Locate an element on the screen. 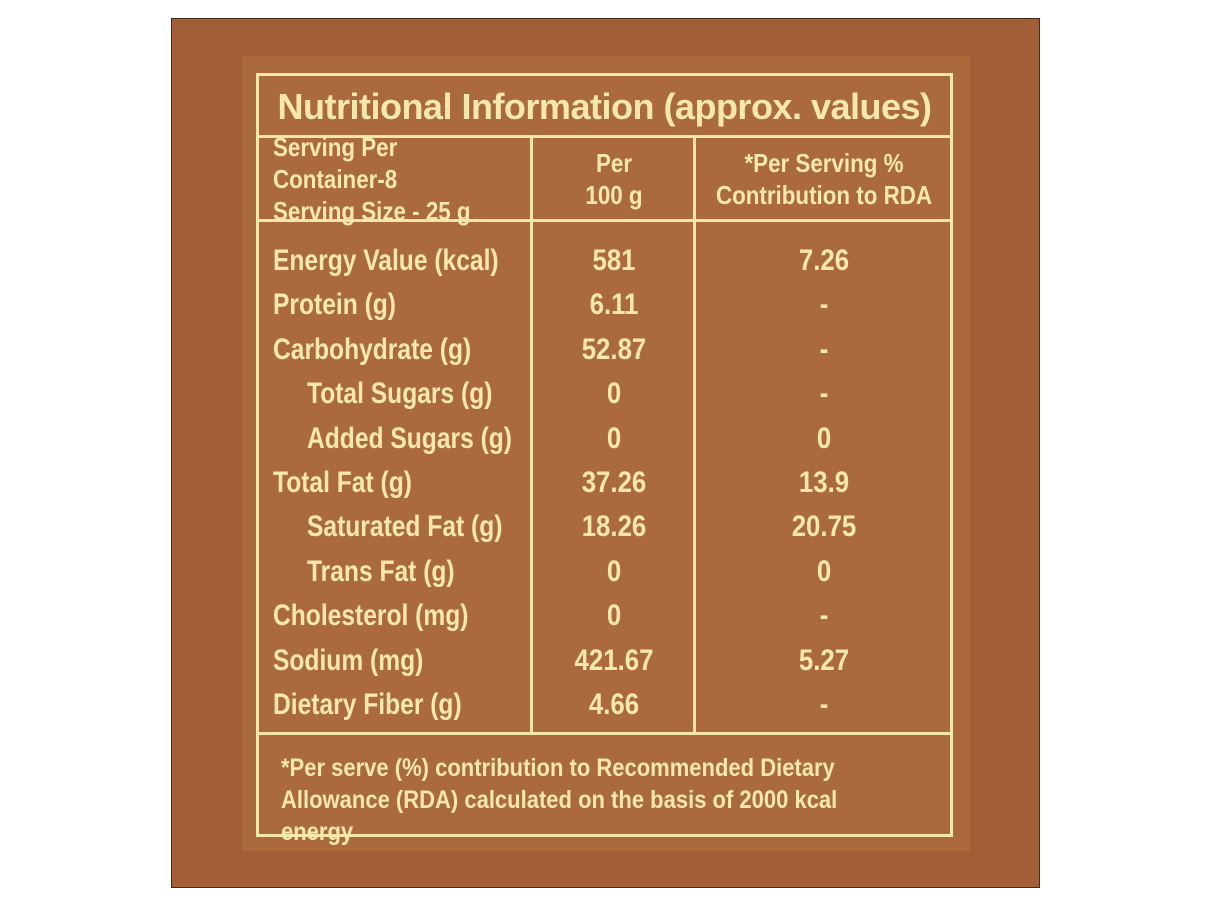 The height and width of the screenshot is (910, 1214). nutrient-name: Dietary Fiber (g) is located at coordinates (367, 704).